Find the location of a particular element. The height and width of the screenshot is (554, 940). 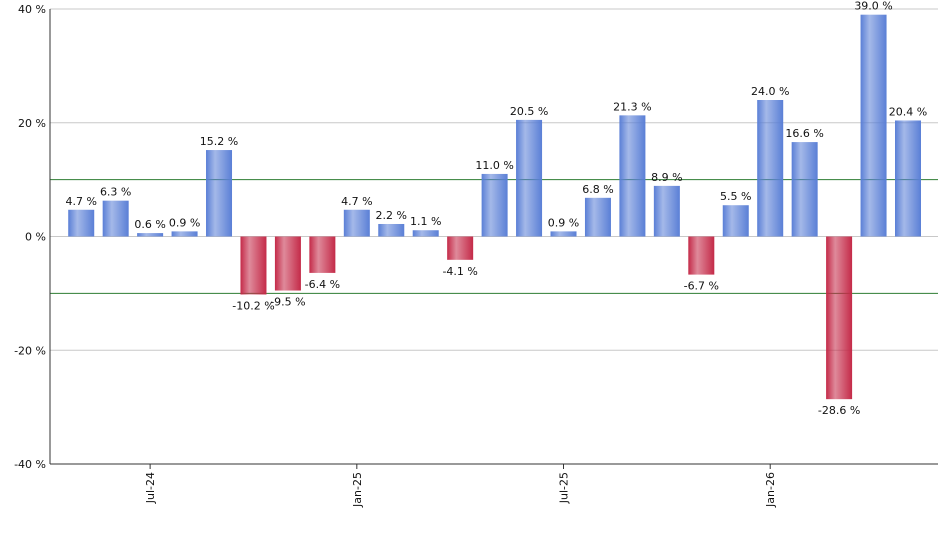

x-tick-label: Jul-25 is located at coordinates (564, 488).